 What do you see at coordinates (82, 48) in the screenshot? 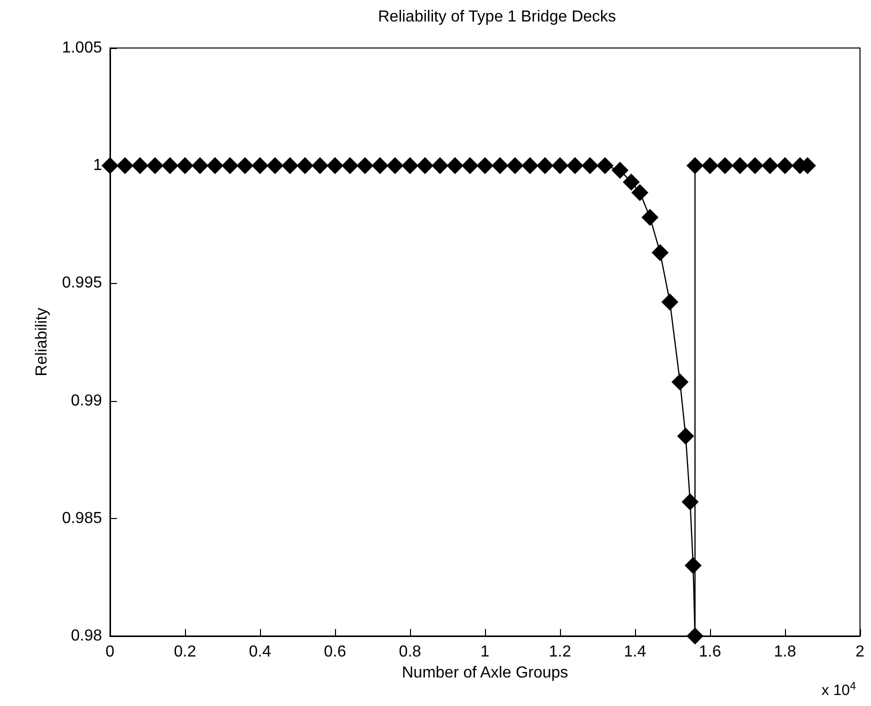
I see `y-tick-label: 1.005` at bounding box center [82, 48].